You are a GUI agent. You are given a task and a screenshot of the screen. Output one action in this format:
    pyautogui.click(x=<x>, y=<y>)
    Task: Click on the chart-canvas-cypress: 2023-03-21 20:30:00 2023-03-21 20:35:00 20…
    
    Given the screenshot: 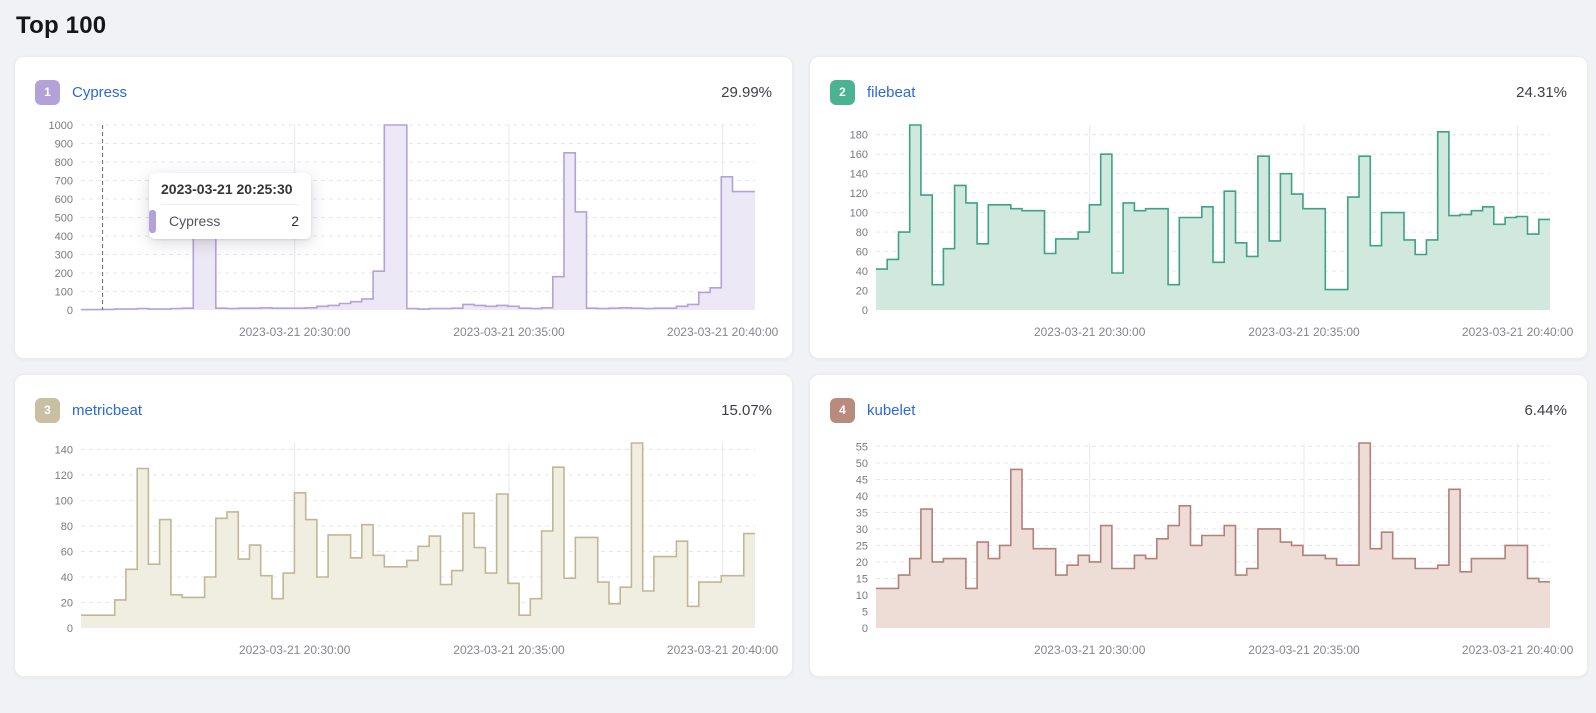 What is the action you would take?
    pyautogui.click(x=406, y=228)
    